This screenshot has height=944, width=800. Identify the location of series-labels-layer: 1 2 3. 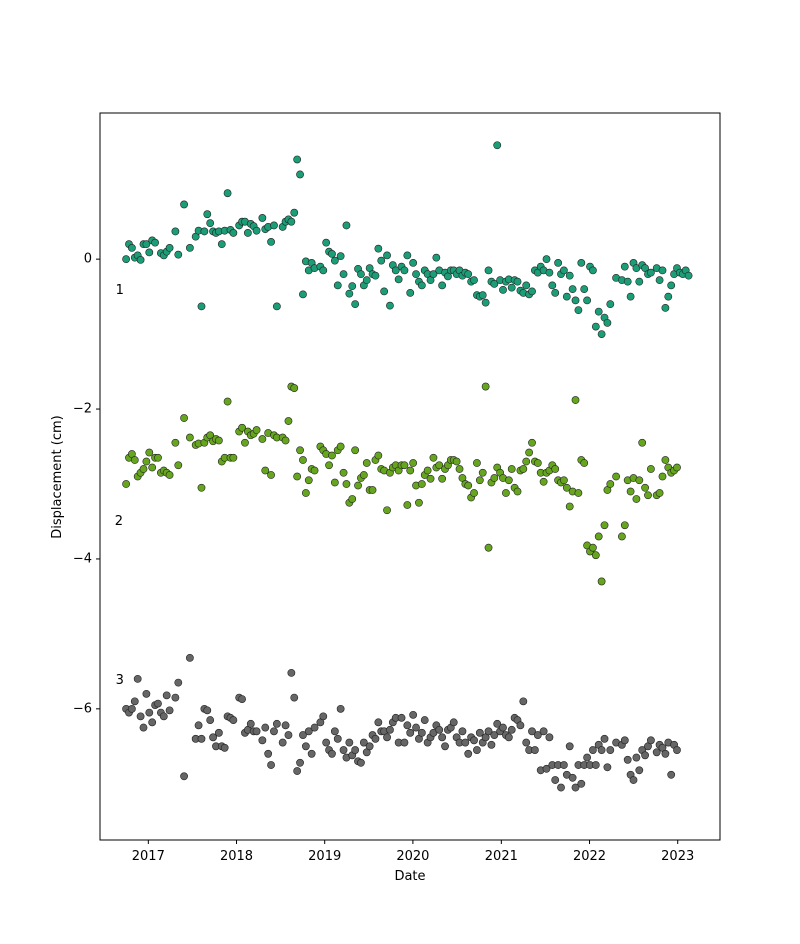
(119, 485).